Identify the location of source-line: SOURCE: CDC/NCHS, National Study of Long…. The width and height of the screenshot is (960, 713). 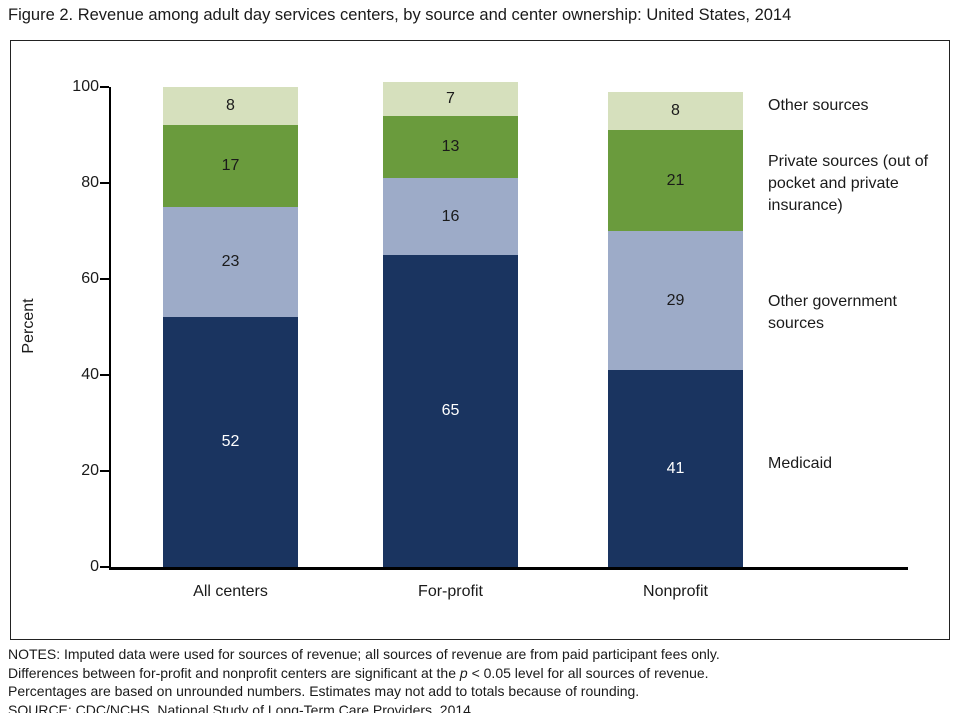
(241, 707).